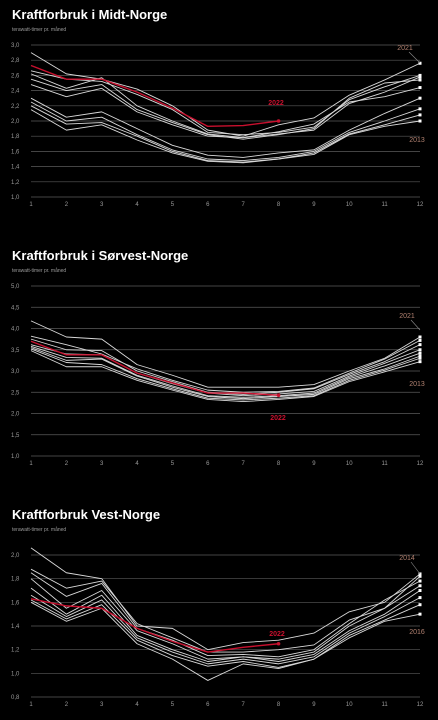 This screenshot has height=720, width=438. I want to click on y-tick-label: 5,0, so click(15, 287).